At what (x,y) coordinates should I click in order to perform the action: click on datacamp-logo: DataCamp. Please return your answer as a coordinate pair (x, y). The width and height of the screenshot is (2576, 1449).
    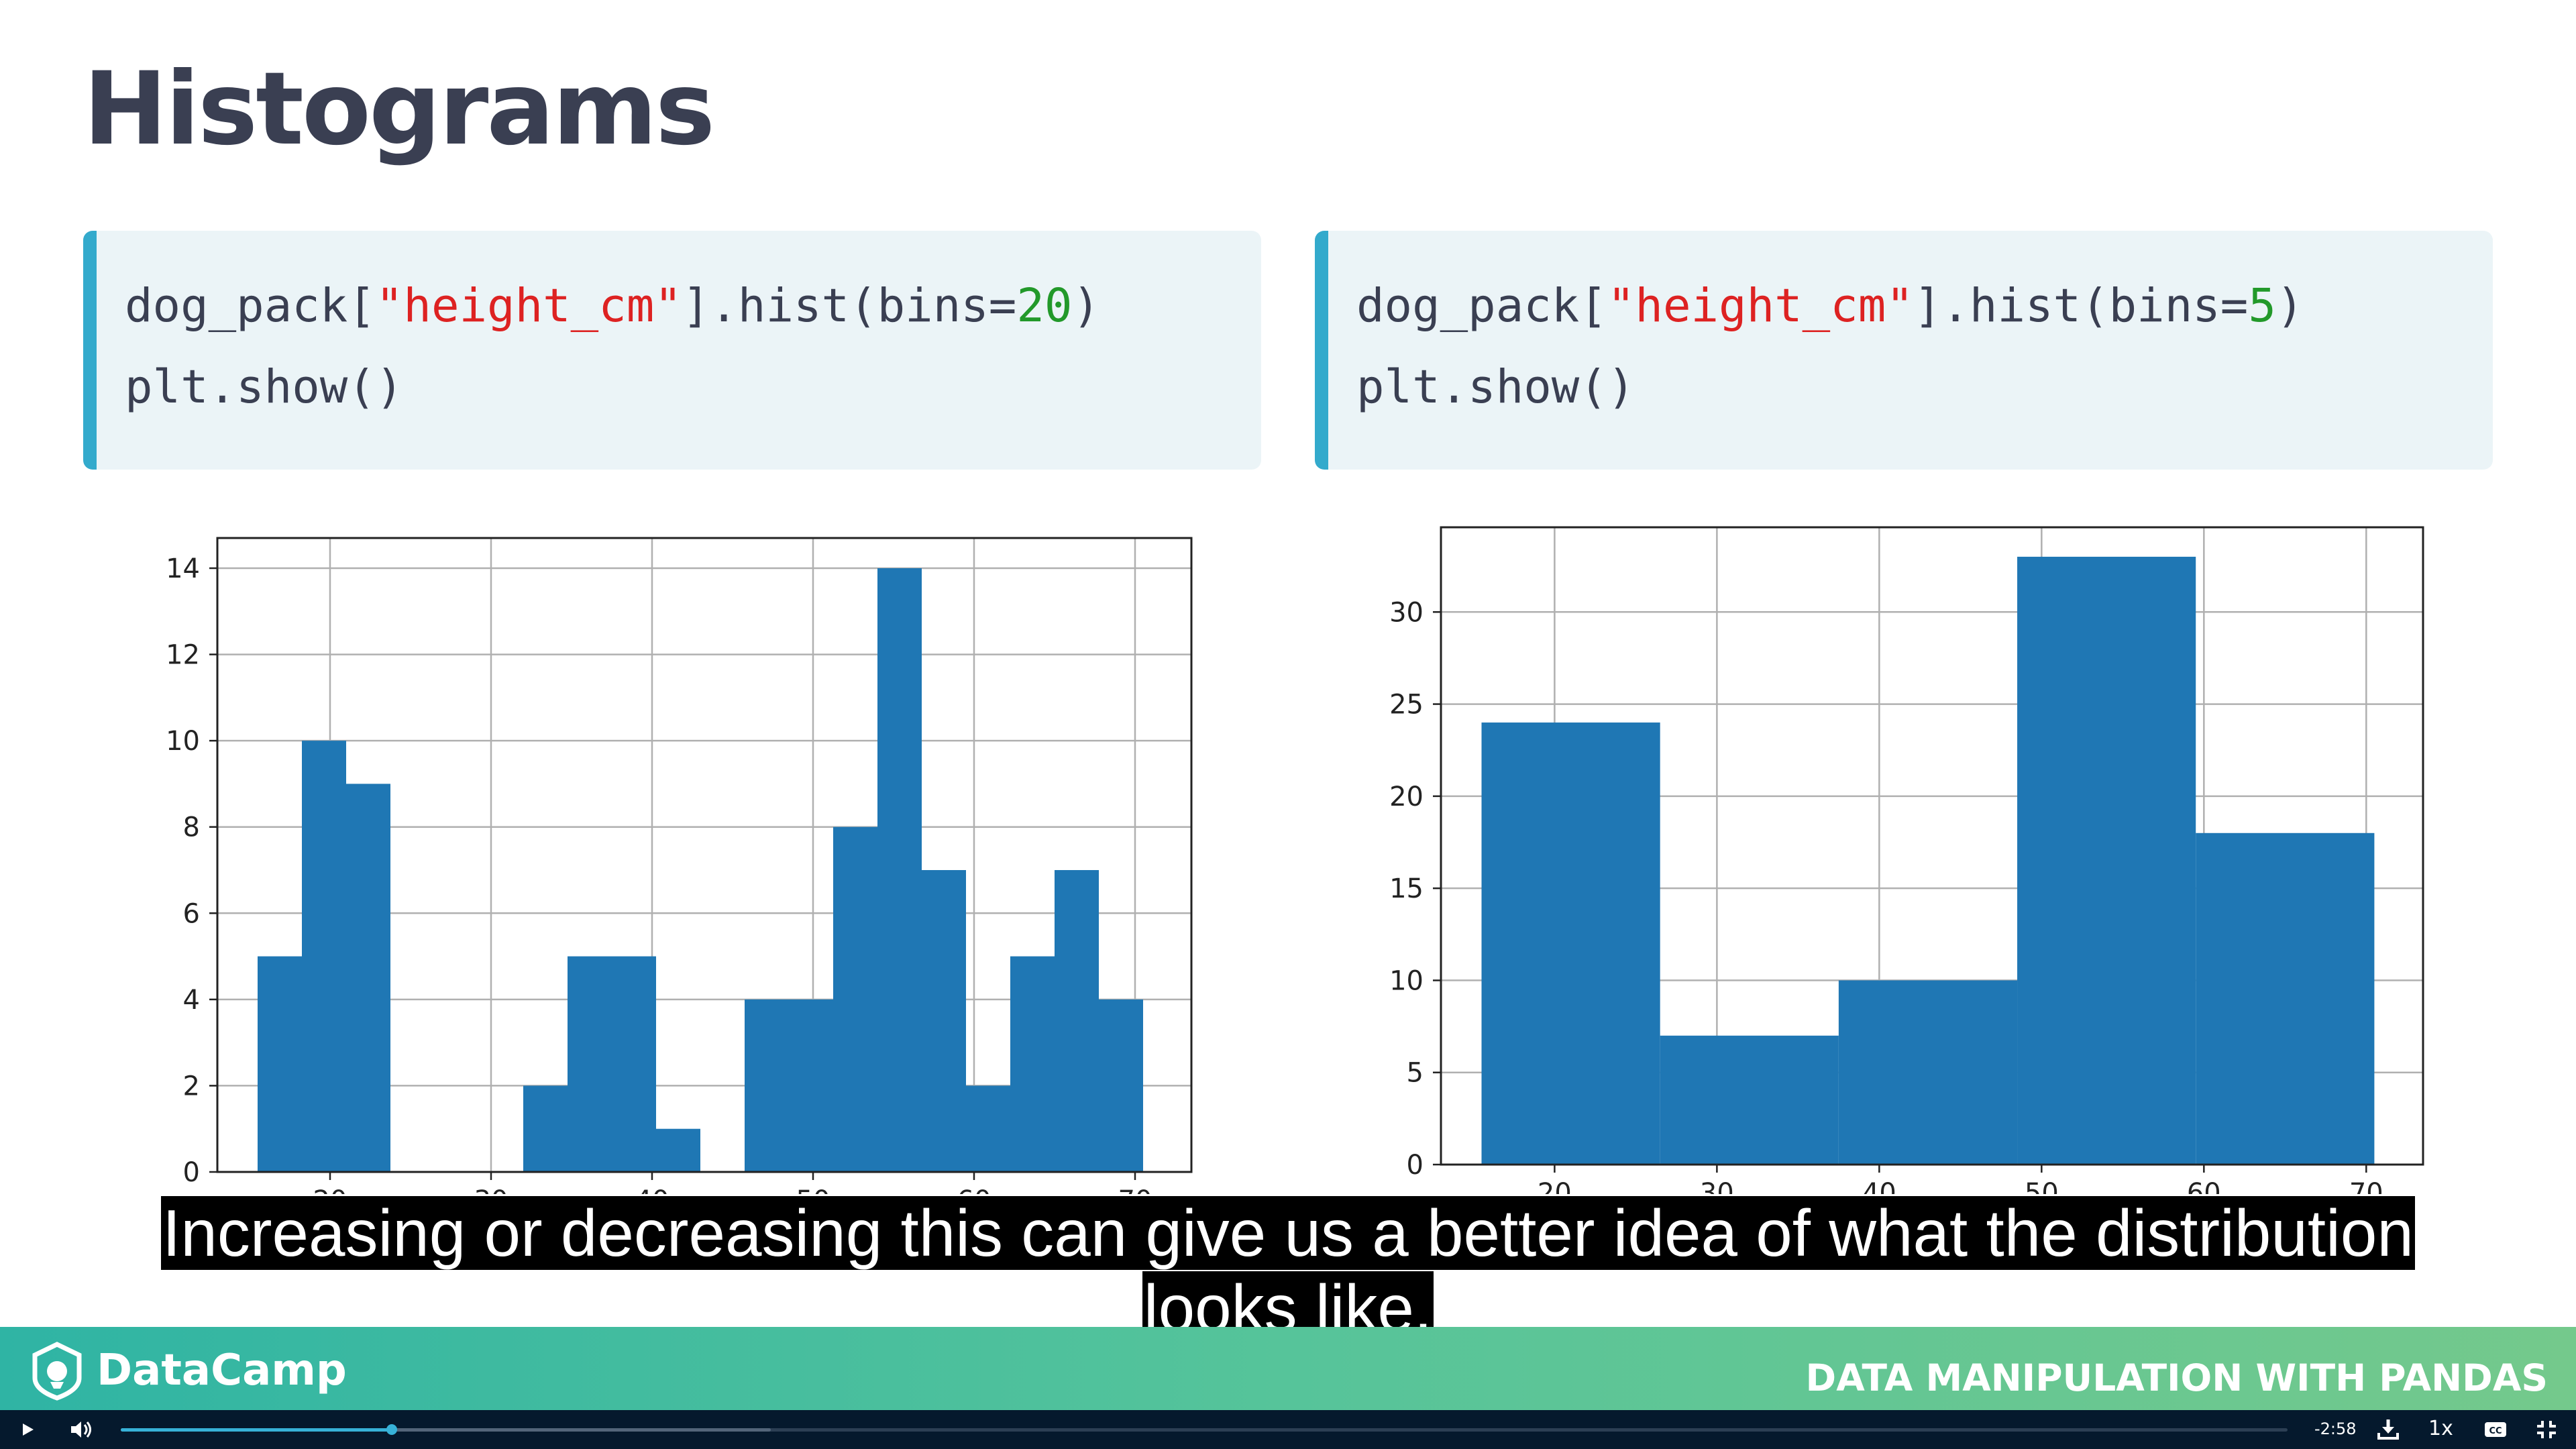
    Looking at the image, I should click on (187, 1370).